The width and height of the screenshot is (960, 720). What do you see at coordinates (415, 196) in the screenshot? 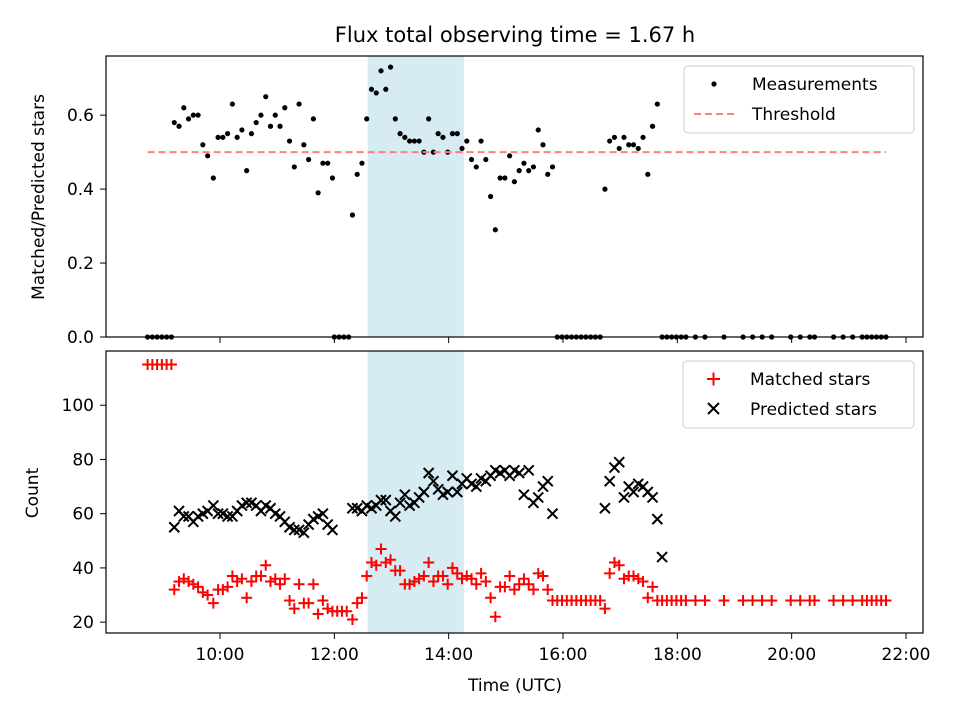
I see `top-observing-span` at bounding box center [415, 196].